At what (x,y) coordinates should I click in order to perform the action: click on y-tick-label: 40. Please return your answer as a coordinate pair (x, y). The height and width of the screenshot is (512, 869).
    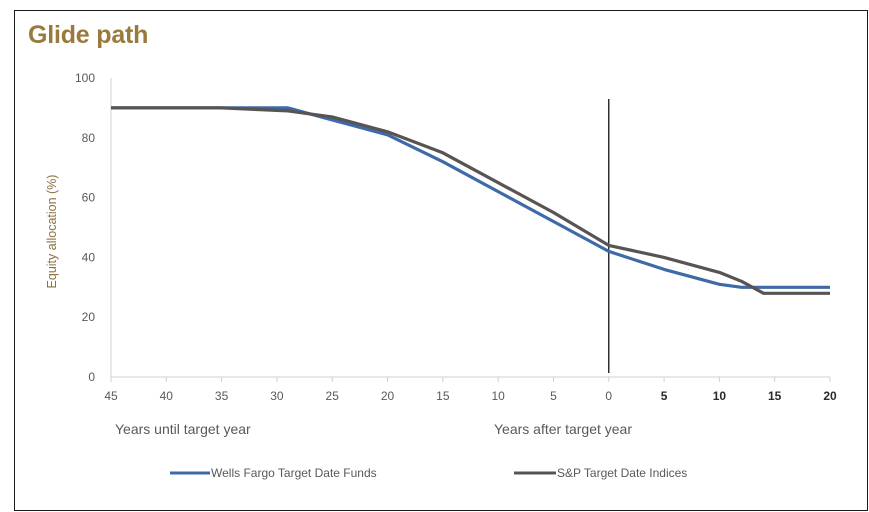
    Looking at the image, I should click on (89, 257).